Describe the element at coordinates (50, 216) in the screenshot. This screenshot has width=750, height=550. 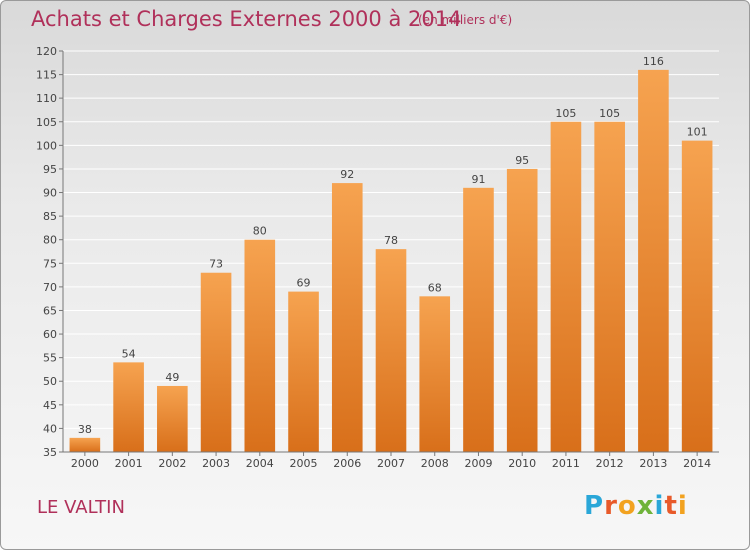
I see `y-tick-label: 85` at that location.